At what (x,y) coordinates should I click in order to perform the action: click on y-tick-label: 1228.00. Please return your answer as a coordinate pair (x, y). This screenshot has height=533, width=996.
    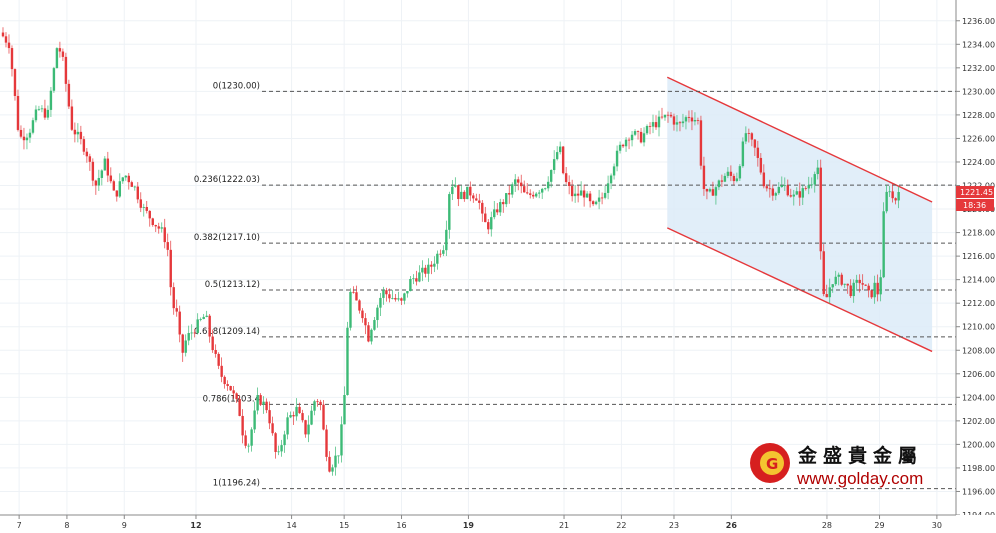
    Looking at the image, I should click on (978, 115).